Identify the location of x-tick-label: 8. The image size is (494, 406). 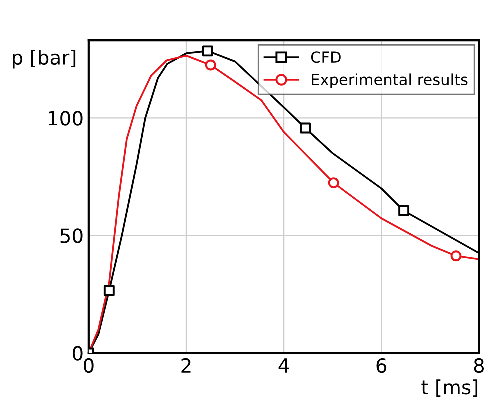
(479, 366).